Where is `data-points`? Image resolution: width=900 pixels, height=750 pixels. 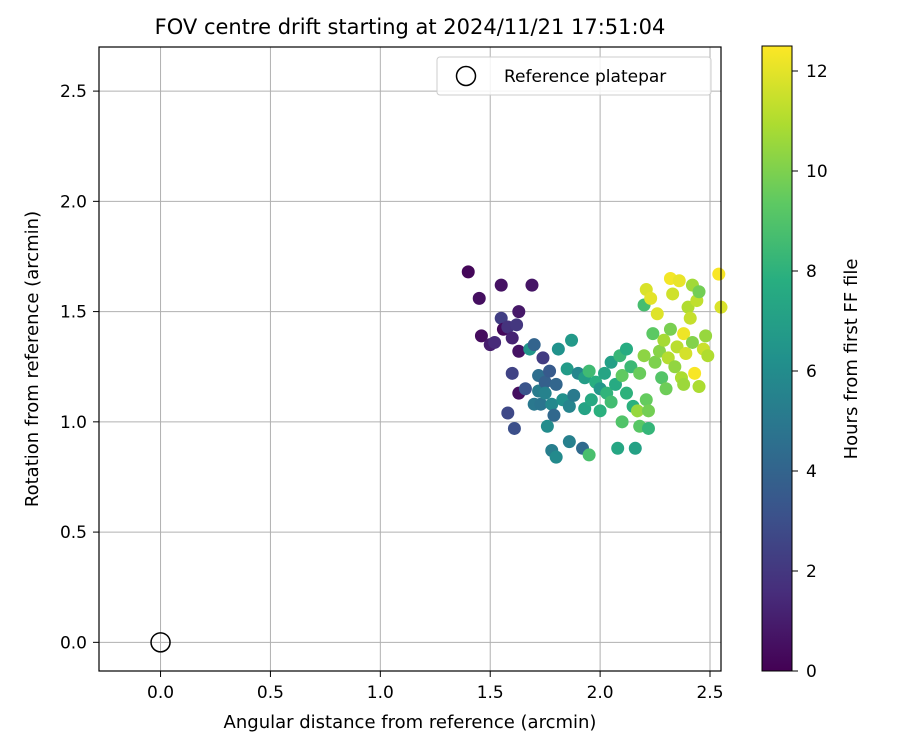
data-points is located at coordinates (594, 364).